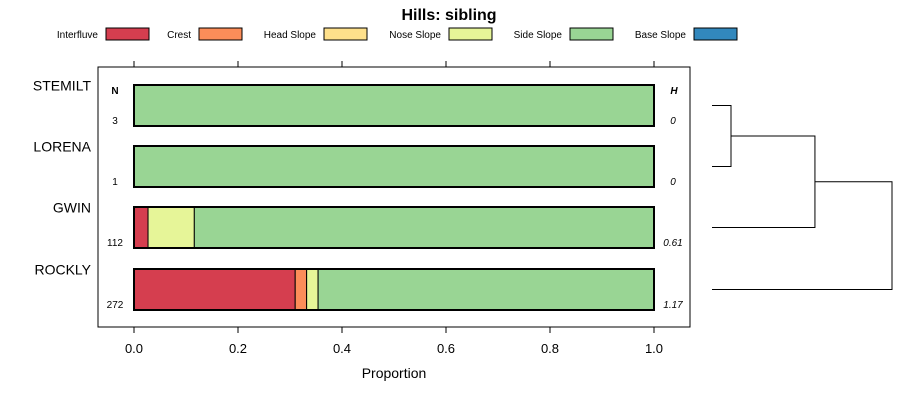 This screenshot has width=900, height=400. I want to click on bar-segment-rockly-nose-slope, so click(312, 289).